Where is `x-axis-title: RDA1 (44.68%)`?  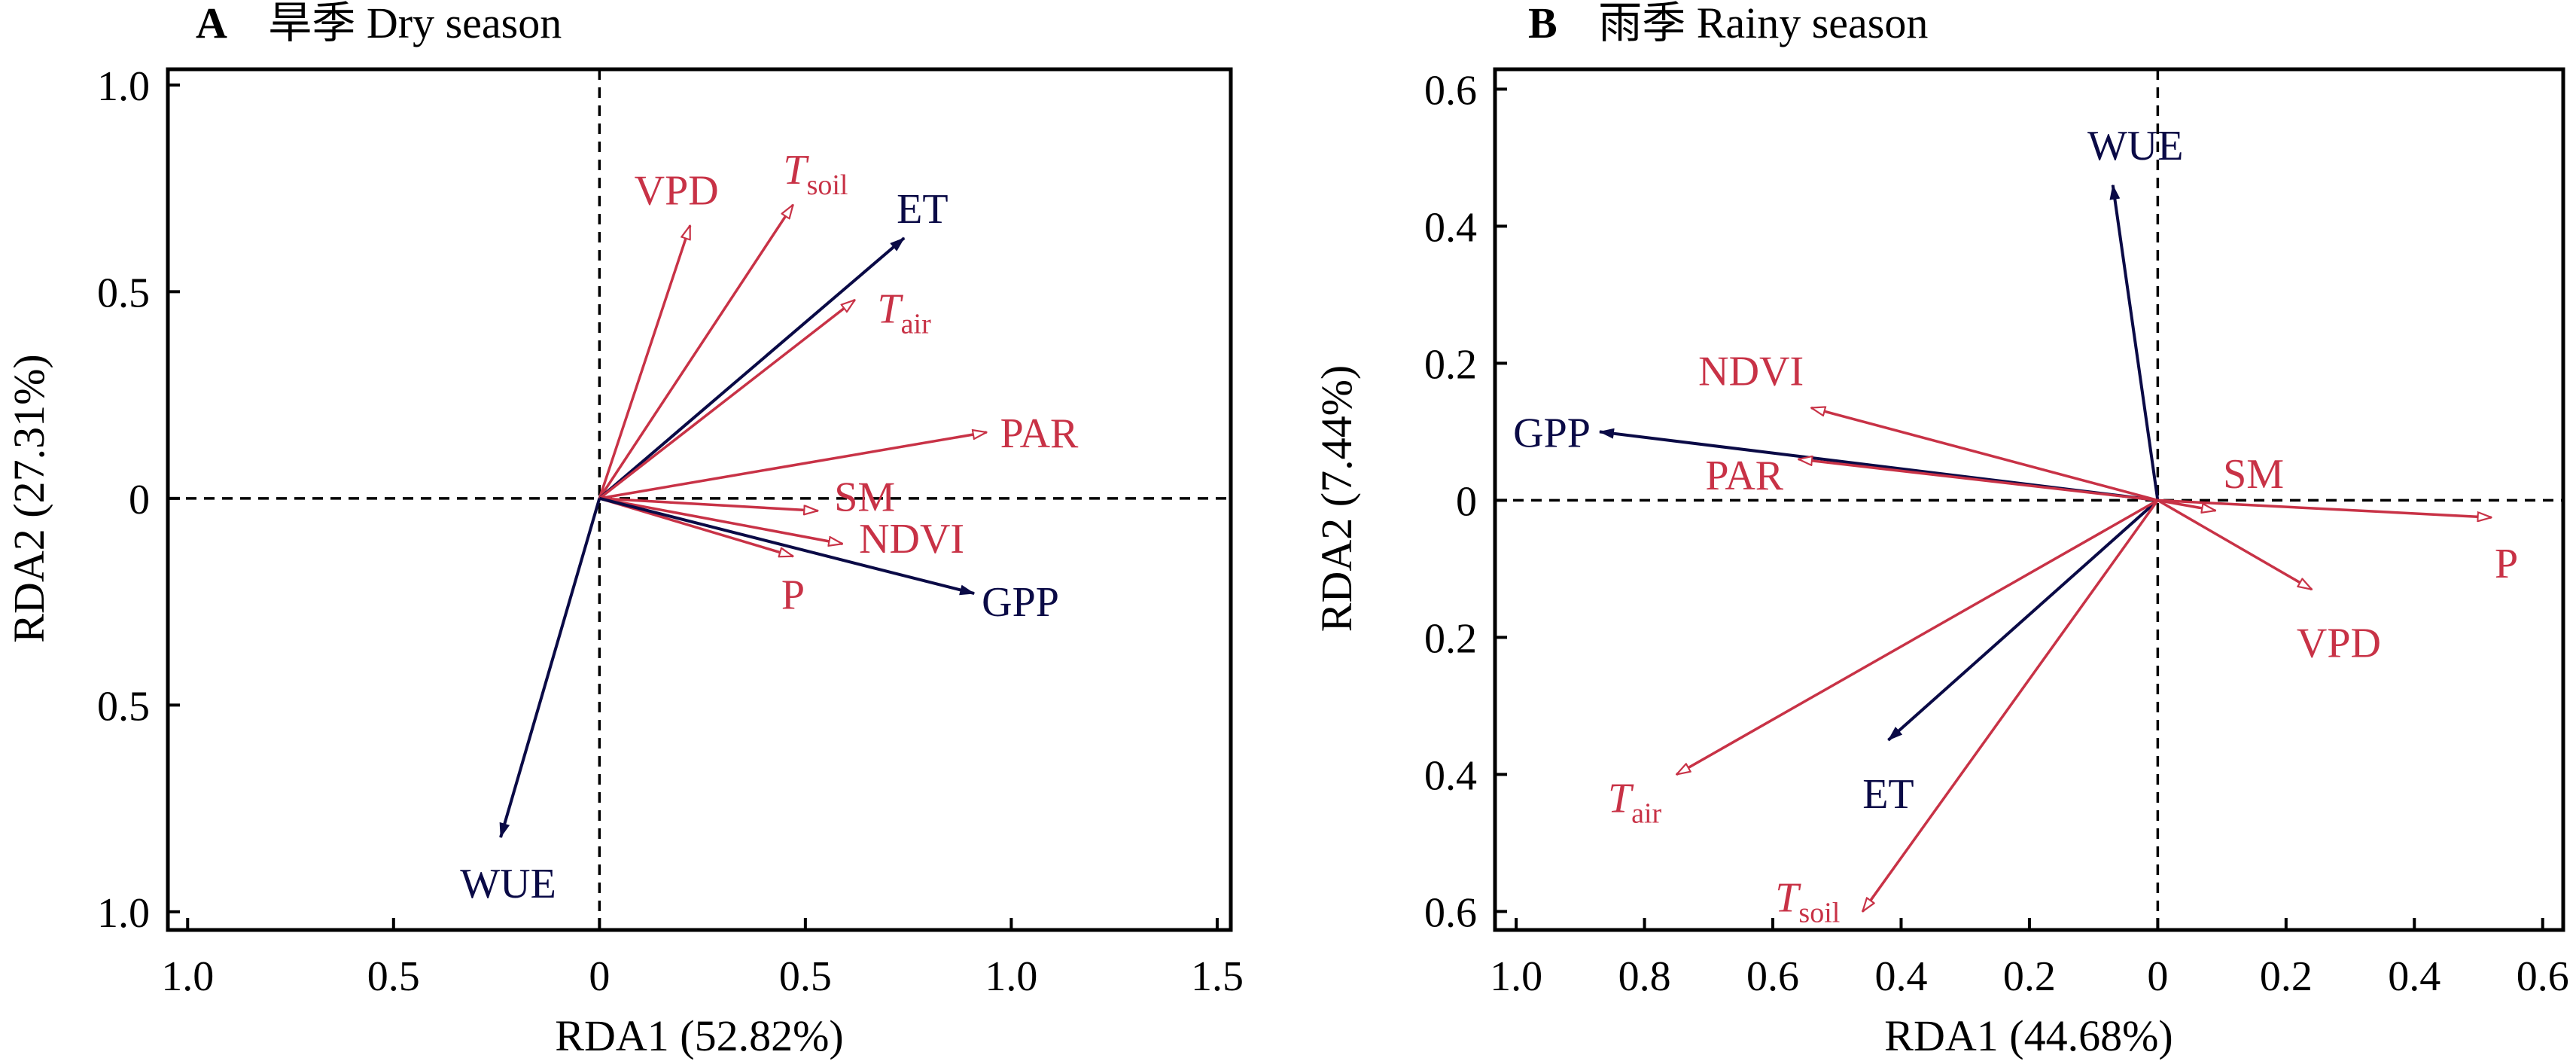 x-axis-title: RDA1 (44.68%) is located at coordinates (2029, 1035).